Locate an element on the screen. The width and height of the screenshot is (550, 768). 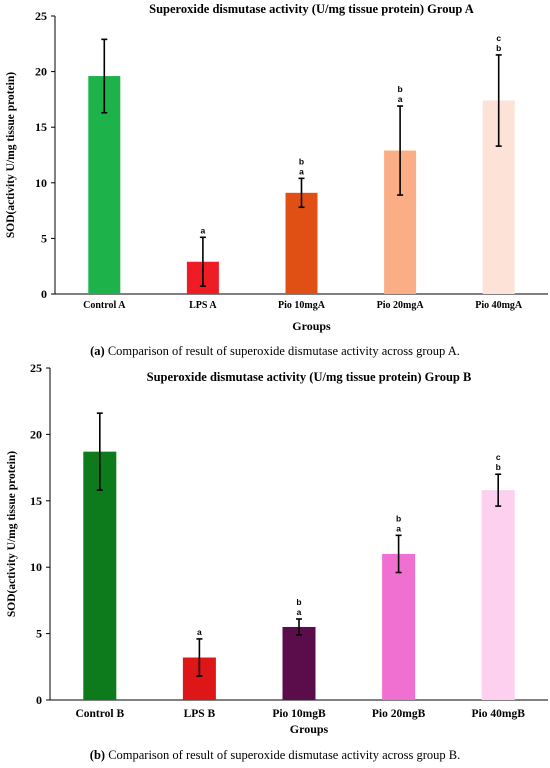
chart-a-y-label: SOD(activity U/mg tissue protein) is located at coordinates (11, 155).